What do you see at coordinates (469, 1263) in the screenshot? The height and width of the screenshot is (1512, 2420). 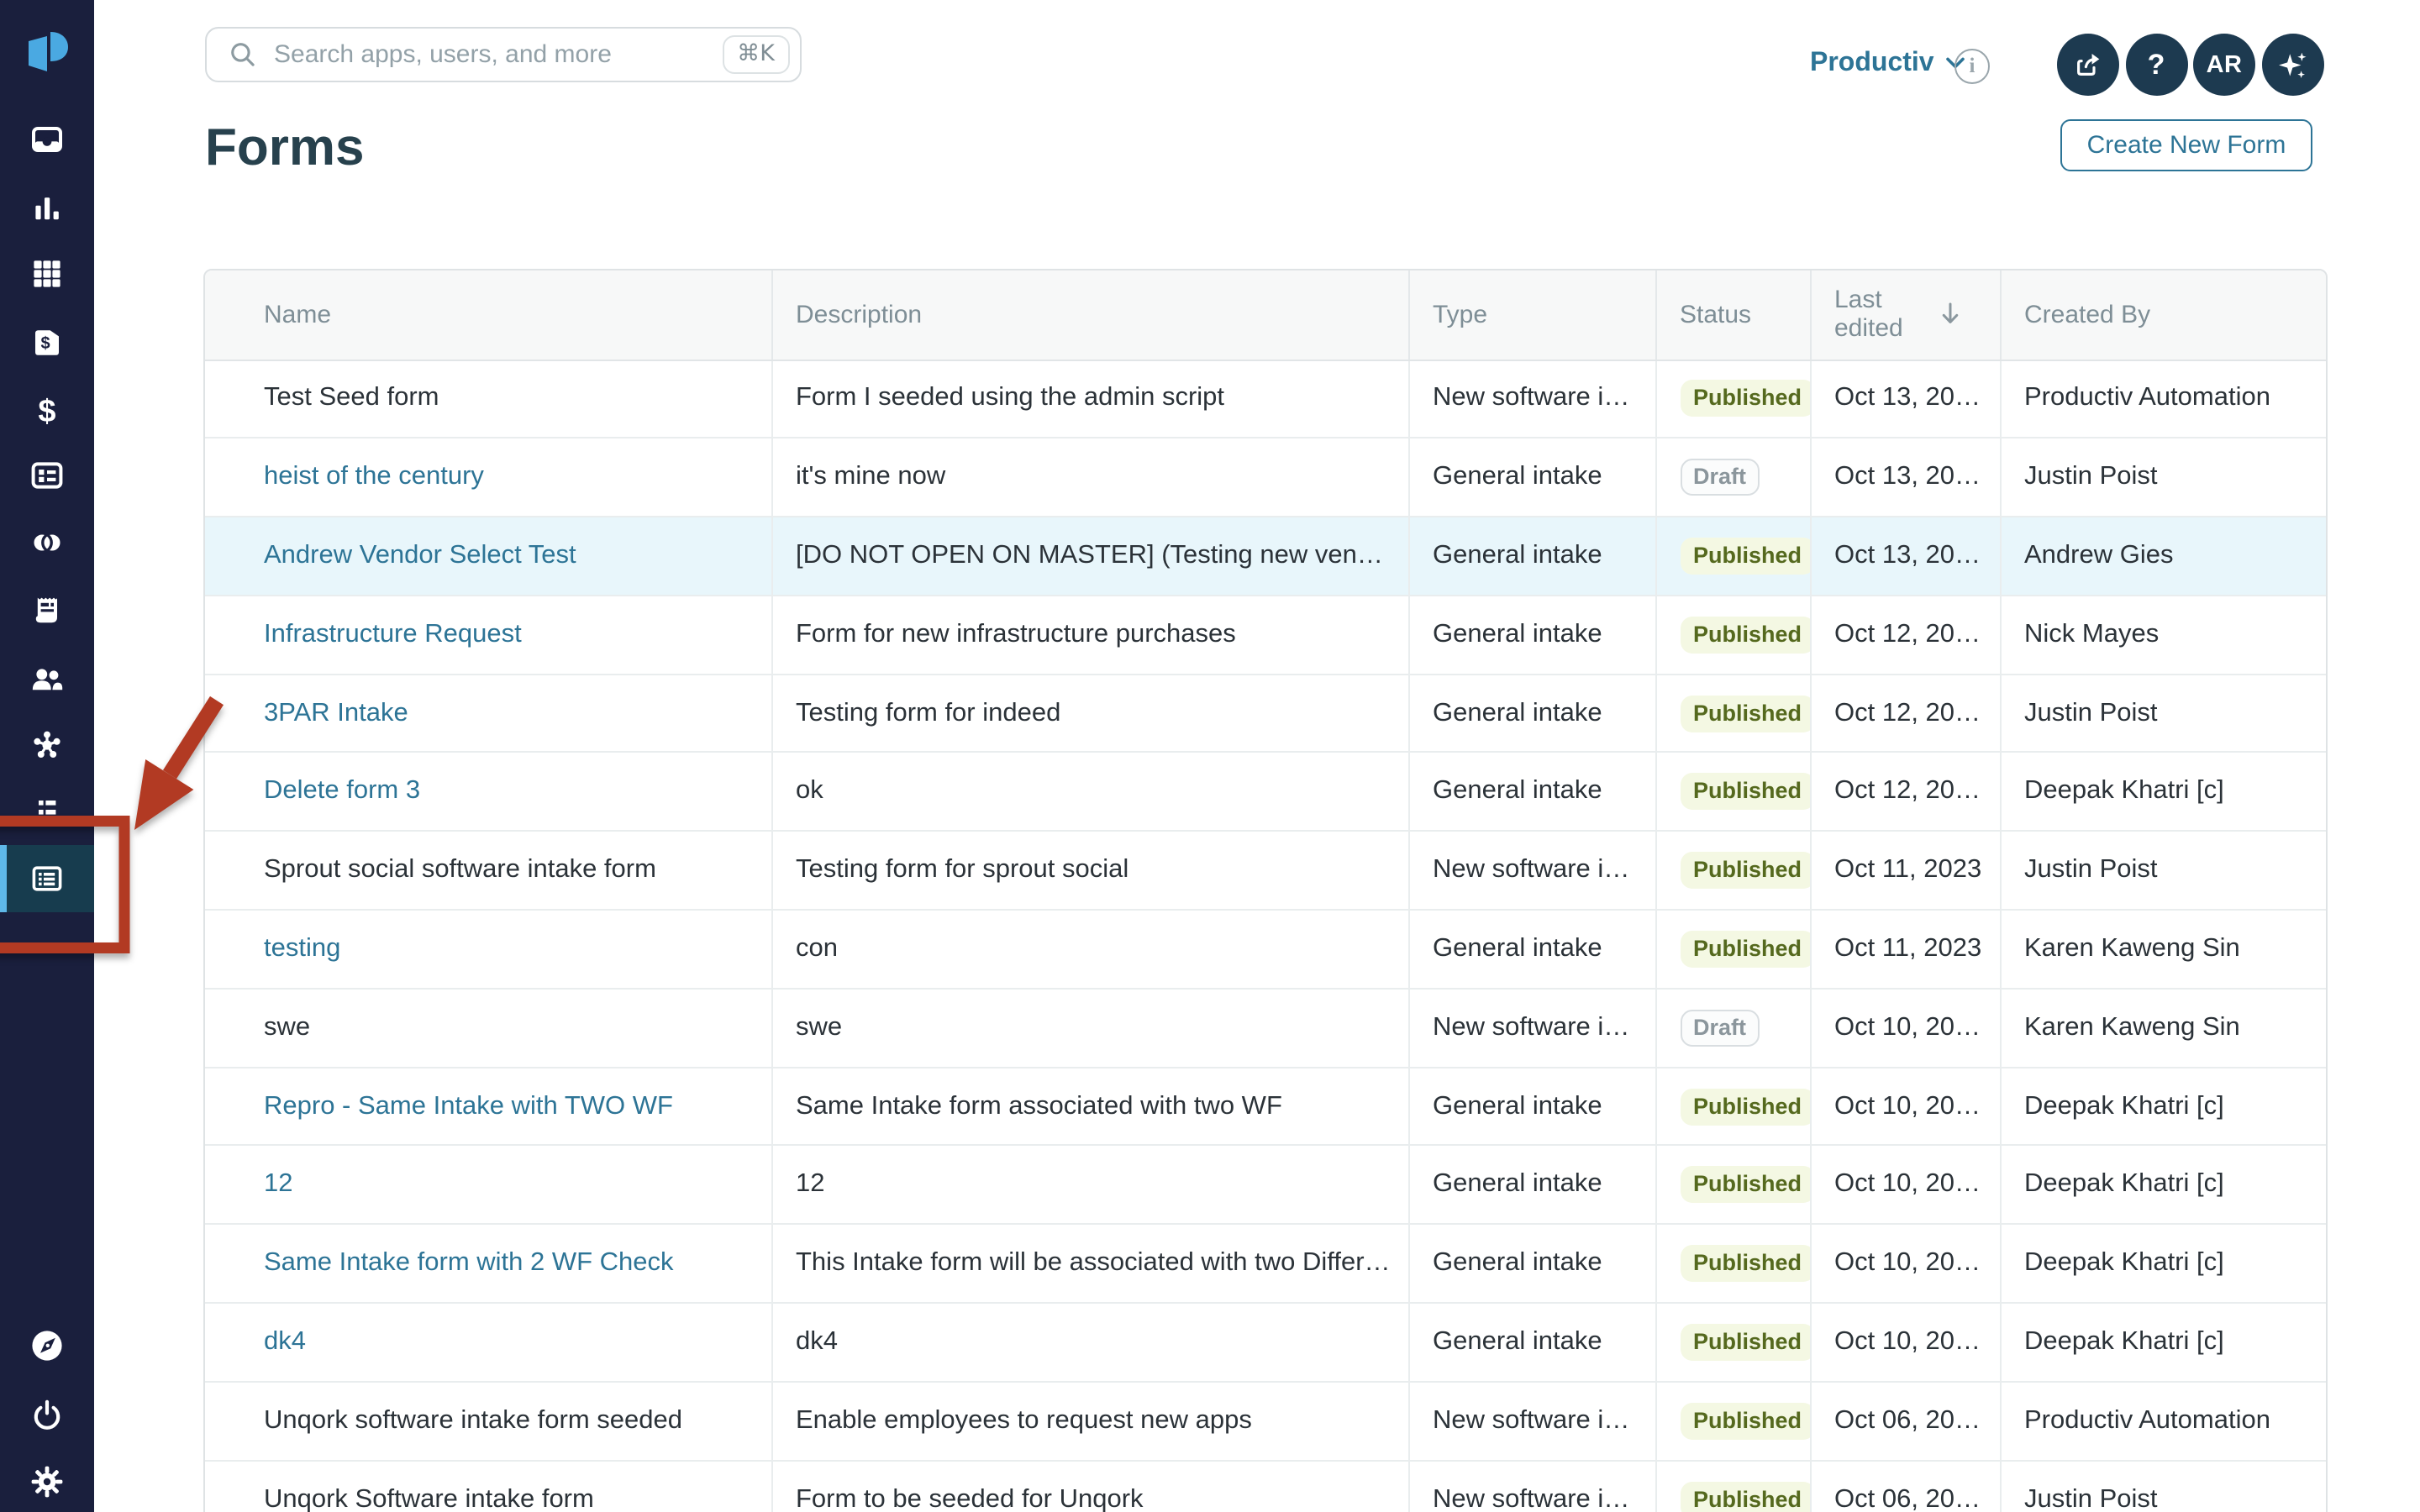 I see `form-name: Same Intake form with 2 WF Check` at bounding box center [469, 1263].